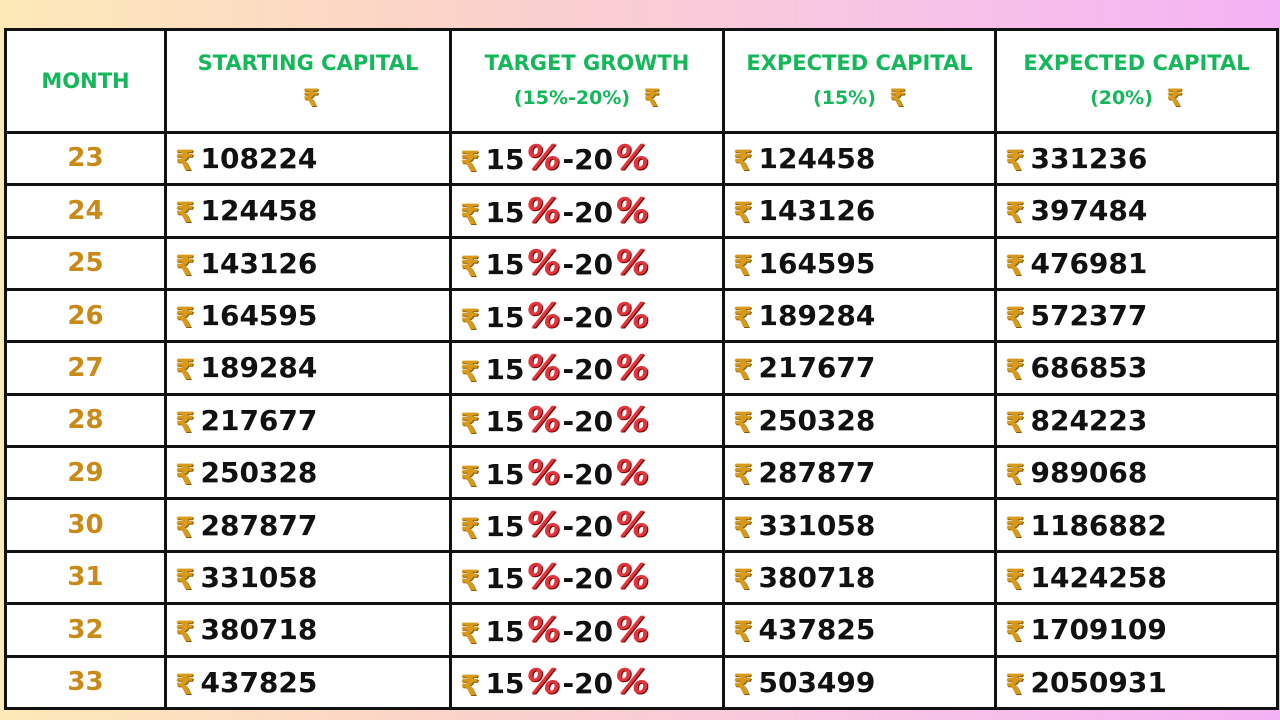  I want to click on starting-capital-cell: ₹217677, so click(308, 420).